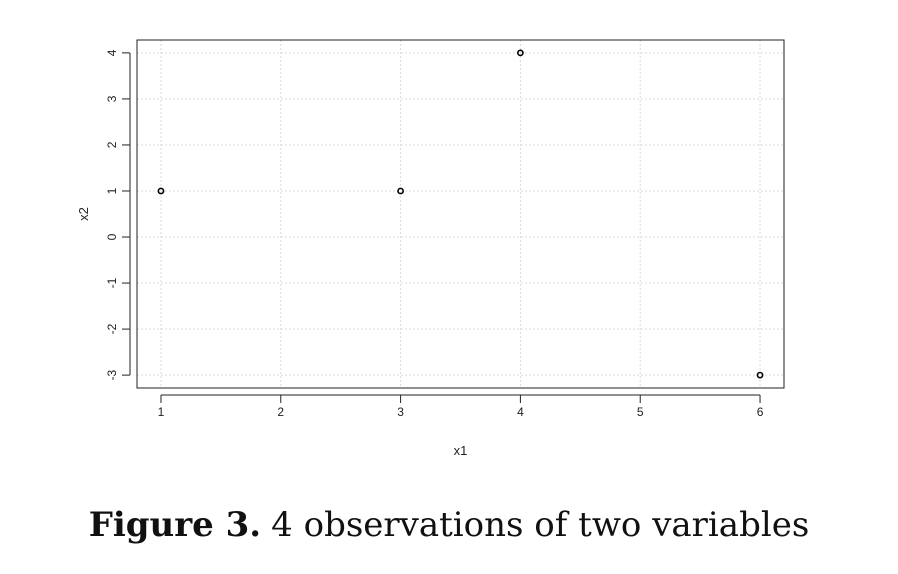  I want to click on x-tick-label: 1, so click(161, 412).